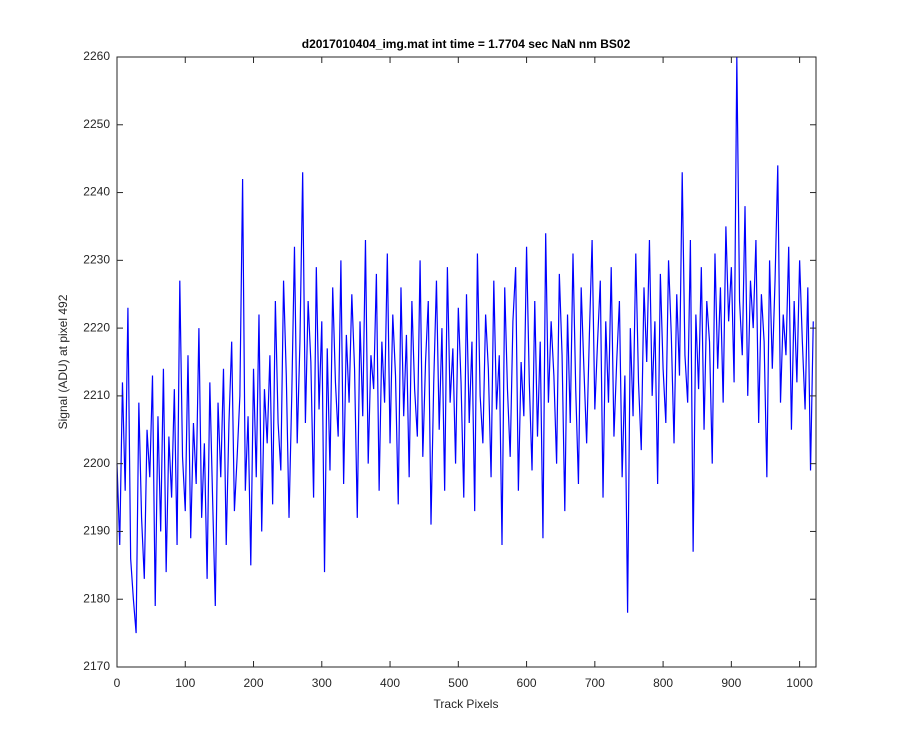 This screenshot has width=900, height=750. Describe the element at coordinates (527, 683) in the screenshot. I see `x-tick-label: 600` at that location.